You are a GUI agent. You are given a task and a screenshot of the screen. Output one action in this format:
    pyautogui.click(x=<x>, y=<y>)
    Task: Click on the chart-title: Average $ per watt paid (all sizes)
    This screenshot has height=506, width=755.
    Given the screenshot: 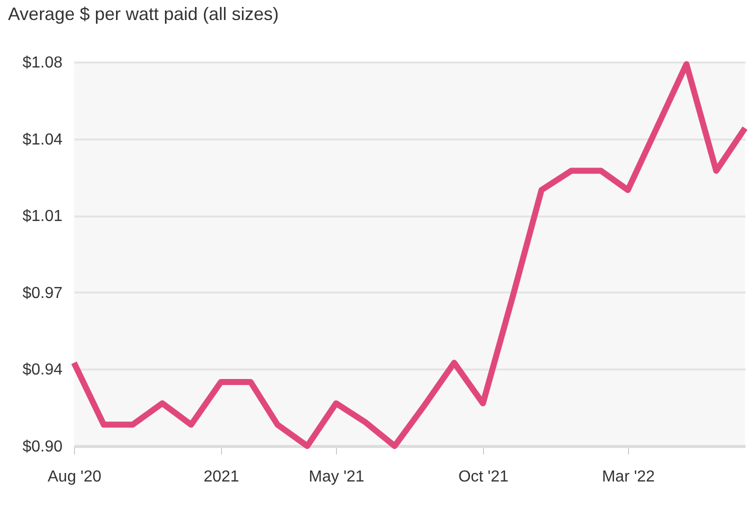 What is the action you would take?
    pyautogui.click(x=143, y=14)
    